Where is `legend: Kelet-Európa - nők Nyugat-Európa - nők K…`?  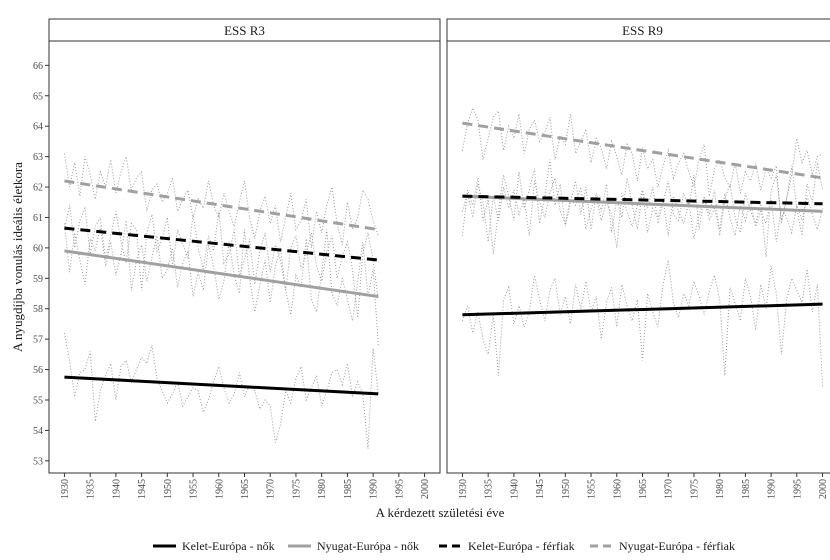 legend: Kelet-Európa - nők Nyugat-Európa - nők K… is located at coordinates (444, 546).